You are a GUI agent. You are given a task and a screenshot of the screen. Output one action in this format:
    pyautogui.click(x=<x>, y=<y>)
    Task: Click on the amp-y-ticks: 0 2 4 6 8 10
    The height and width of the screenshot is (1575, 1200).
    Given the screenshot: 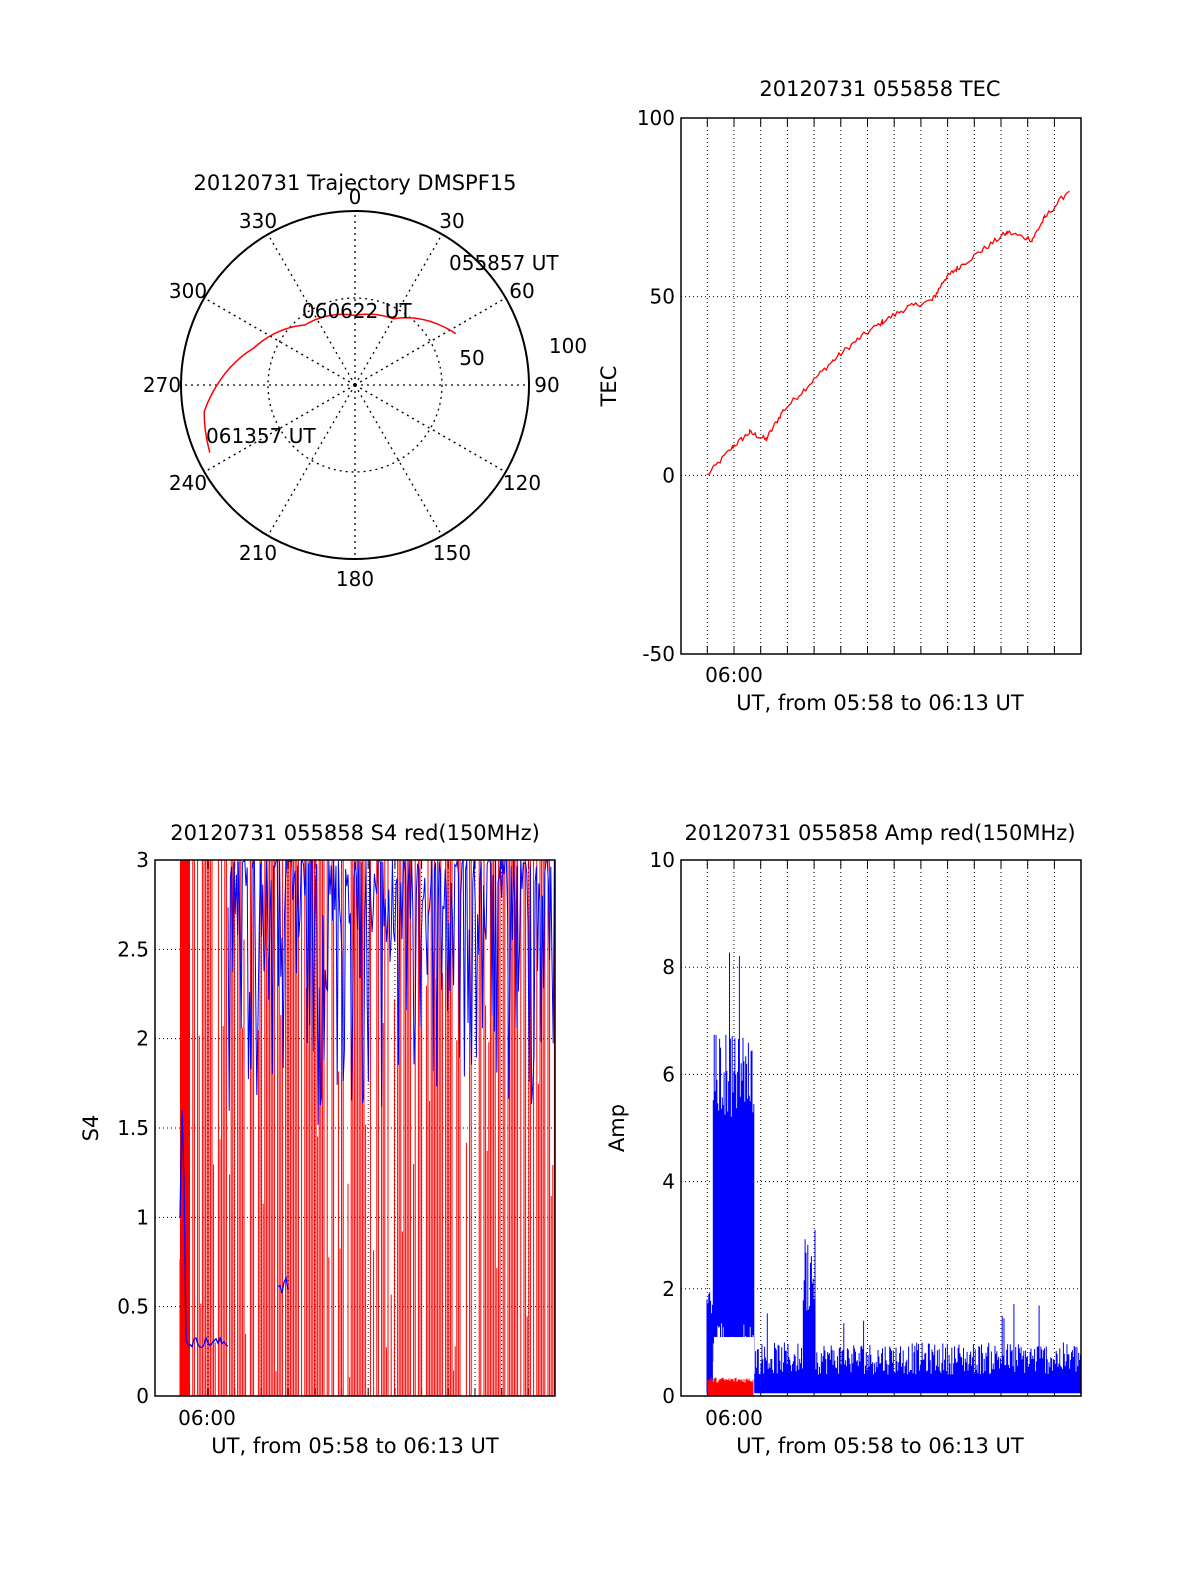 What is the action you would take?
    pyautogui.click(x=662, y=1128)
    